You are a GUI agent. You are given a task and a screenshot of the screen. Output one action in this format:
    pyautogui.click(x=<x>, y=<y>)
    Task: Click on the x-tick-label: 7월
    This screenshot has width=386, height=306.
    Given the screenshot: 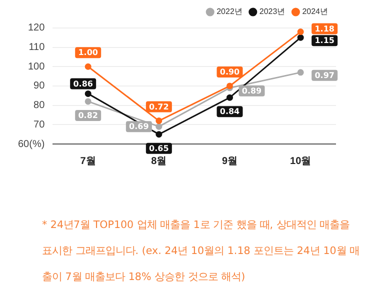 What is the action you would take?
    pyautogui.click(x=88, y=161)
    